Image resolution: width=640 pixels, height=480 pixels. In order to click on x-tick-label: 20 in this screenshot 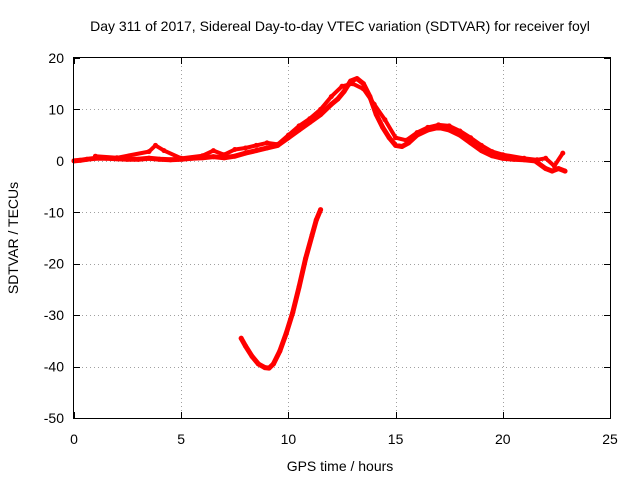, I will do `click(503, 439)`.